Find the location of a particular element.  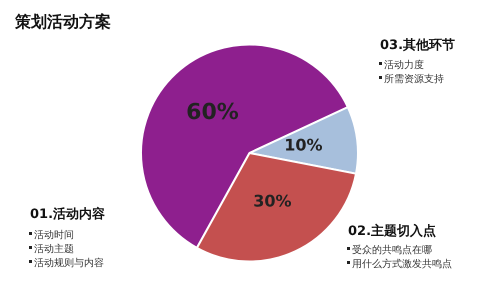

data-label: 60% is located at coordinates (212, 113).